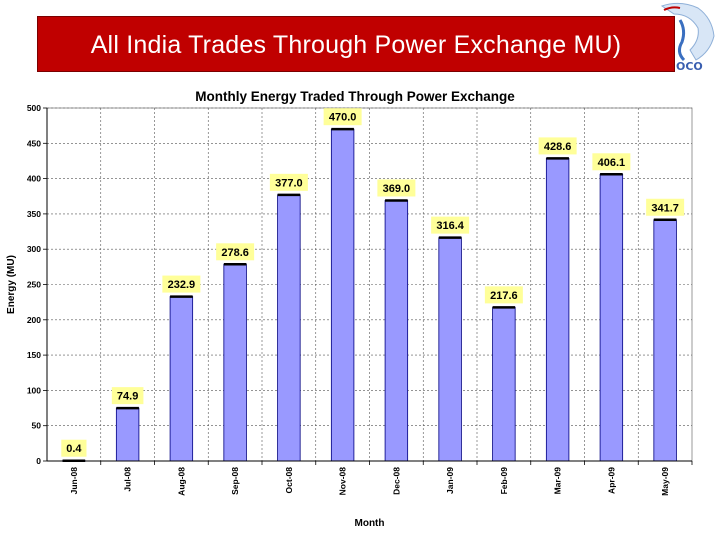 This screenshot has width=720, height=540. I want to click on y-axis-label: Energy (MU), so click(11, 284).